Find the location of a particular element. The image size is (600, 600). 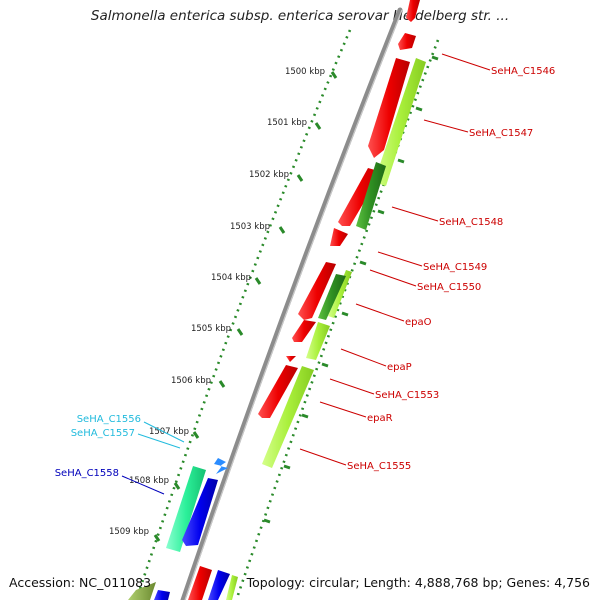

reverse-strand-track is located at coordinates (179, 529).